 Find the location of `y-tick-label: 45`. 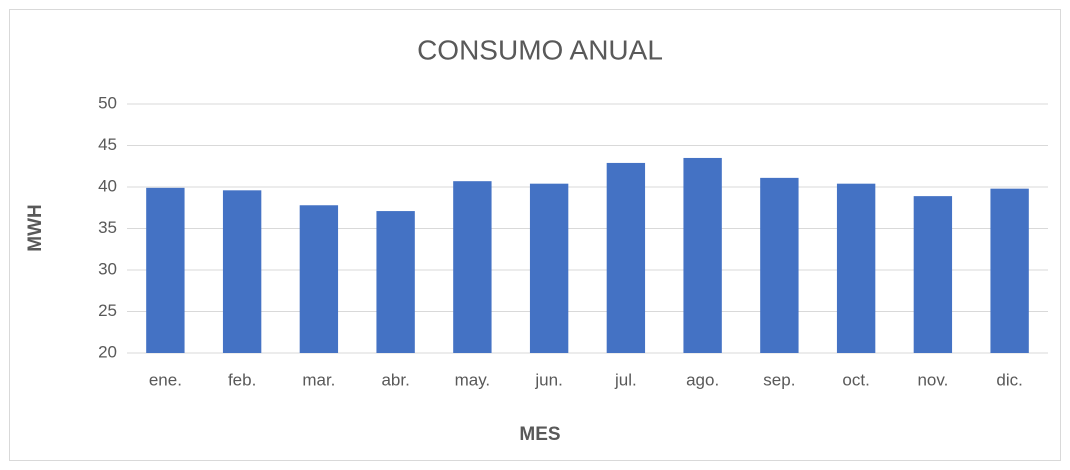

y-tick-label: 45 is located at coordinates (107, 144).